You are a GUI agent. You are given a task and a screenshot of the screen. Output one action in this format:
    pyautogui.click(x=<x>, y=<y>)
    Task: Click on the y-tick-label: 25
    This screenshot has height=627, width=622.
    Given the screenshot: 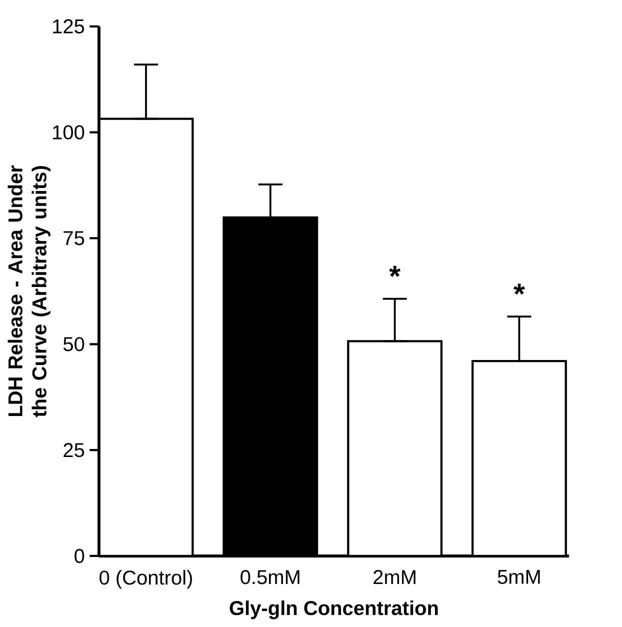 What is the action you would take?
    pyautogui.click(x=74, y=450)
    